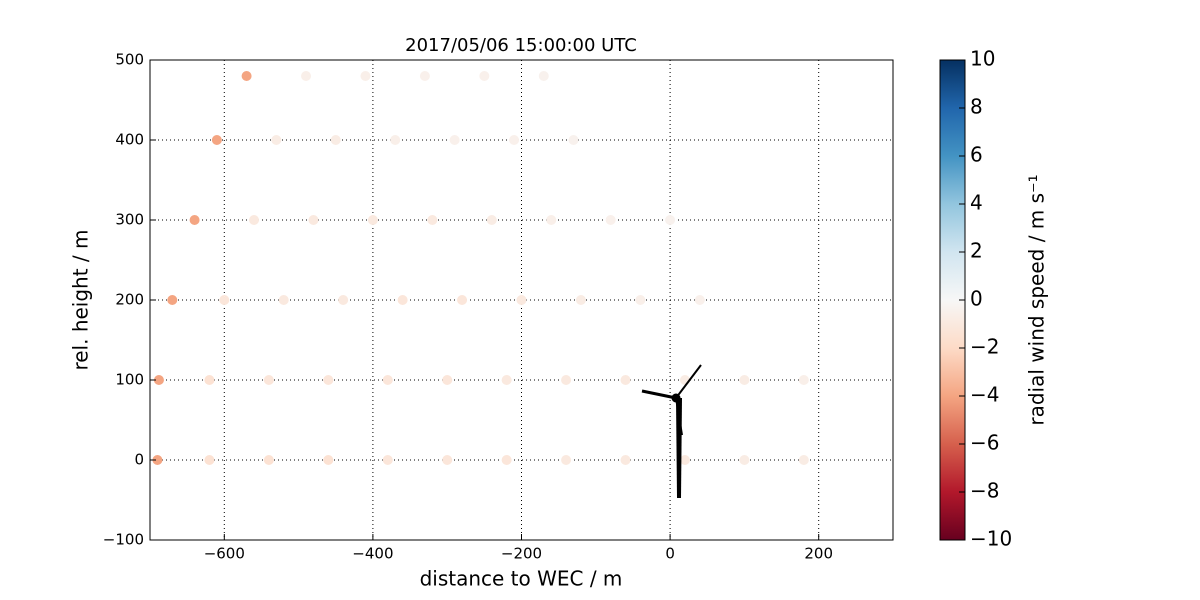  Describe the element at coordinates (81, 299) in the screenshot. I see `y-axis-label: rel. height / m` at that location.